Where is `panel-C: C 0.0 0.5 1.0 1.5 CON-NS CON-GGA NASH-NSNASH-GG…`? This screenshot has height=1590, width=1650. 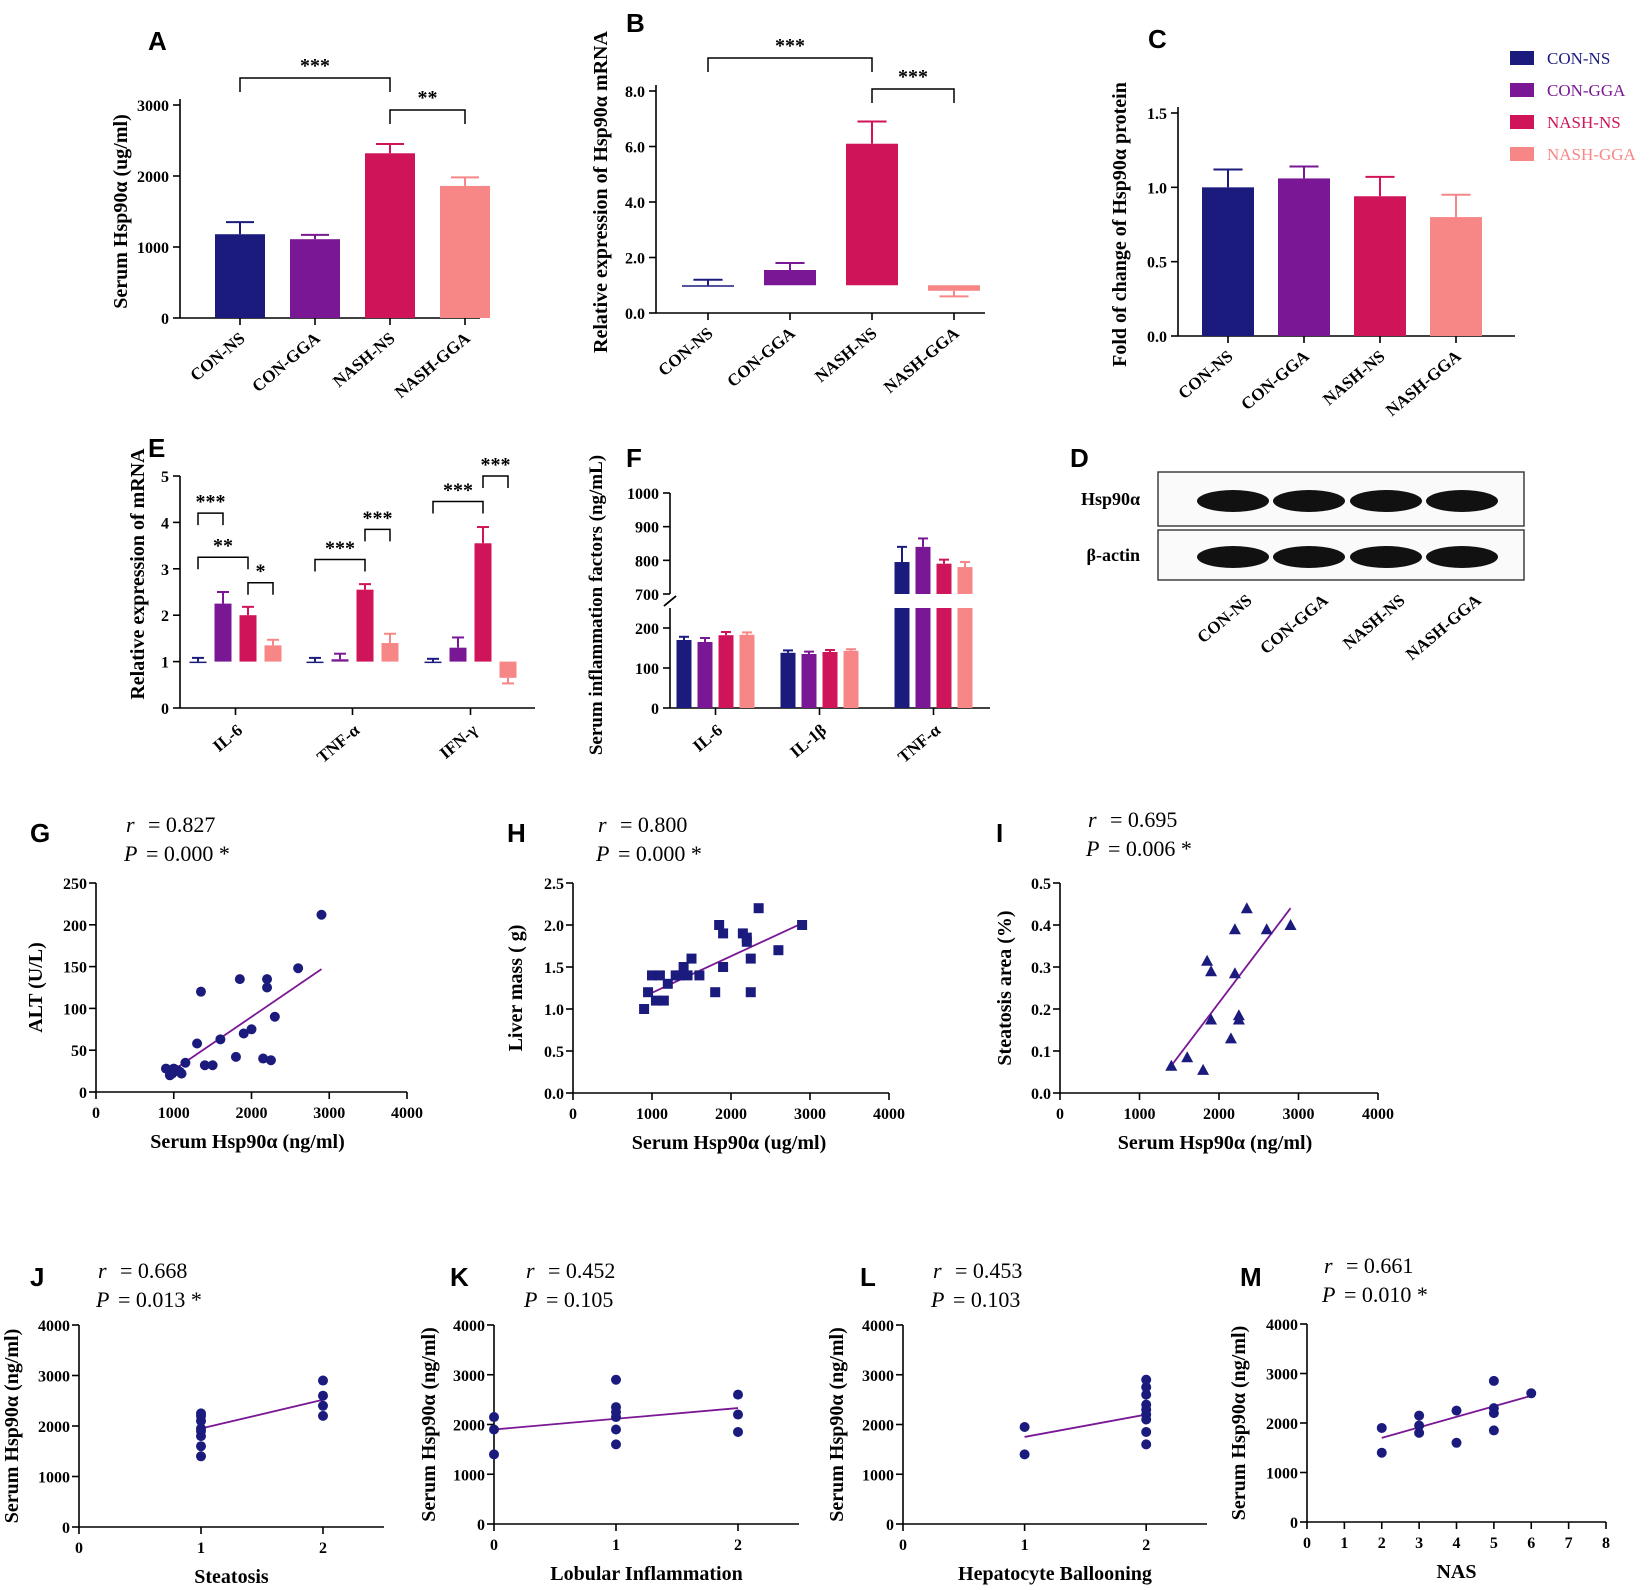
panel-C: C 0.0 0.5 1.0 1.5 CON-NS CON-GGA NASH-NSNASH-GG… is located at coordinates (1312, 222).